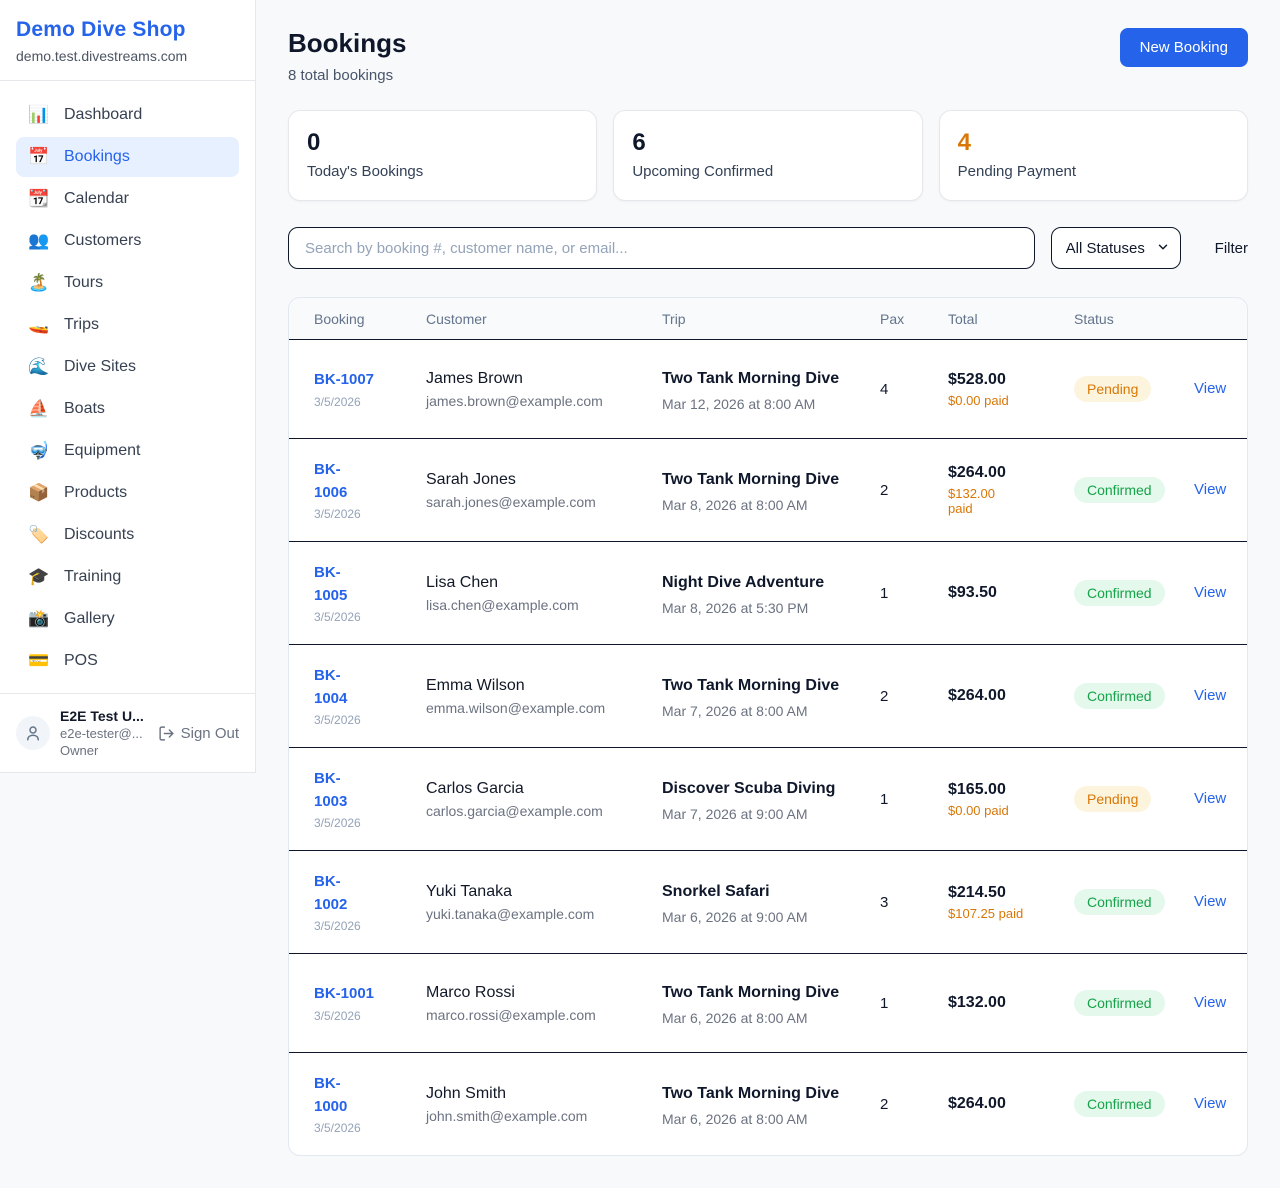 This screenshot has height=1188, width=1280. Describe the element at coordinates (977, 892) in the screenshot. I see `total-amount: $214.50` at that location.